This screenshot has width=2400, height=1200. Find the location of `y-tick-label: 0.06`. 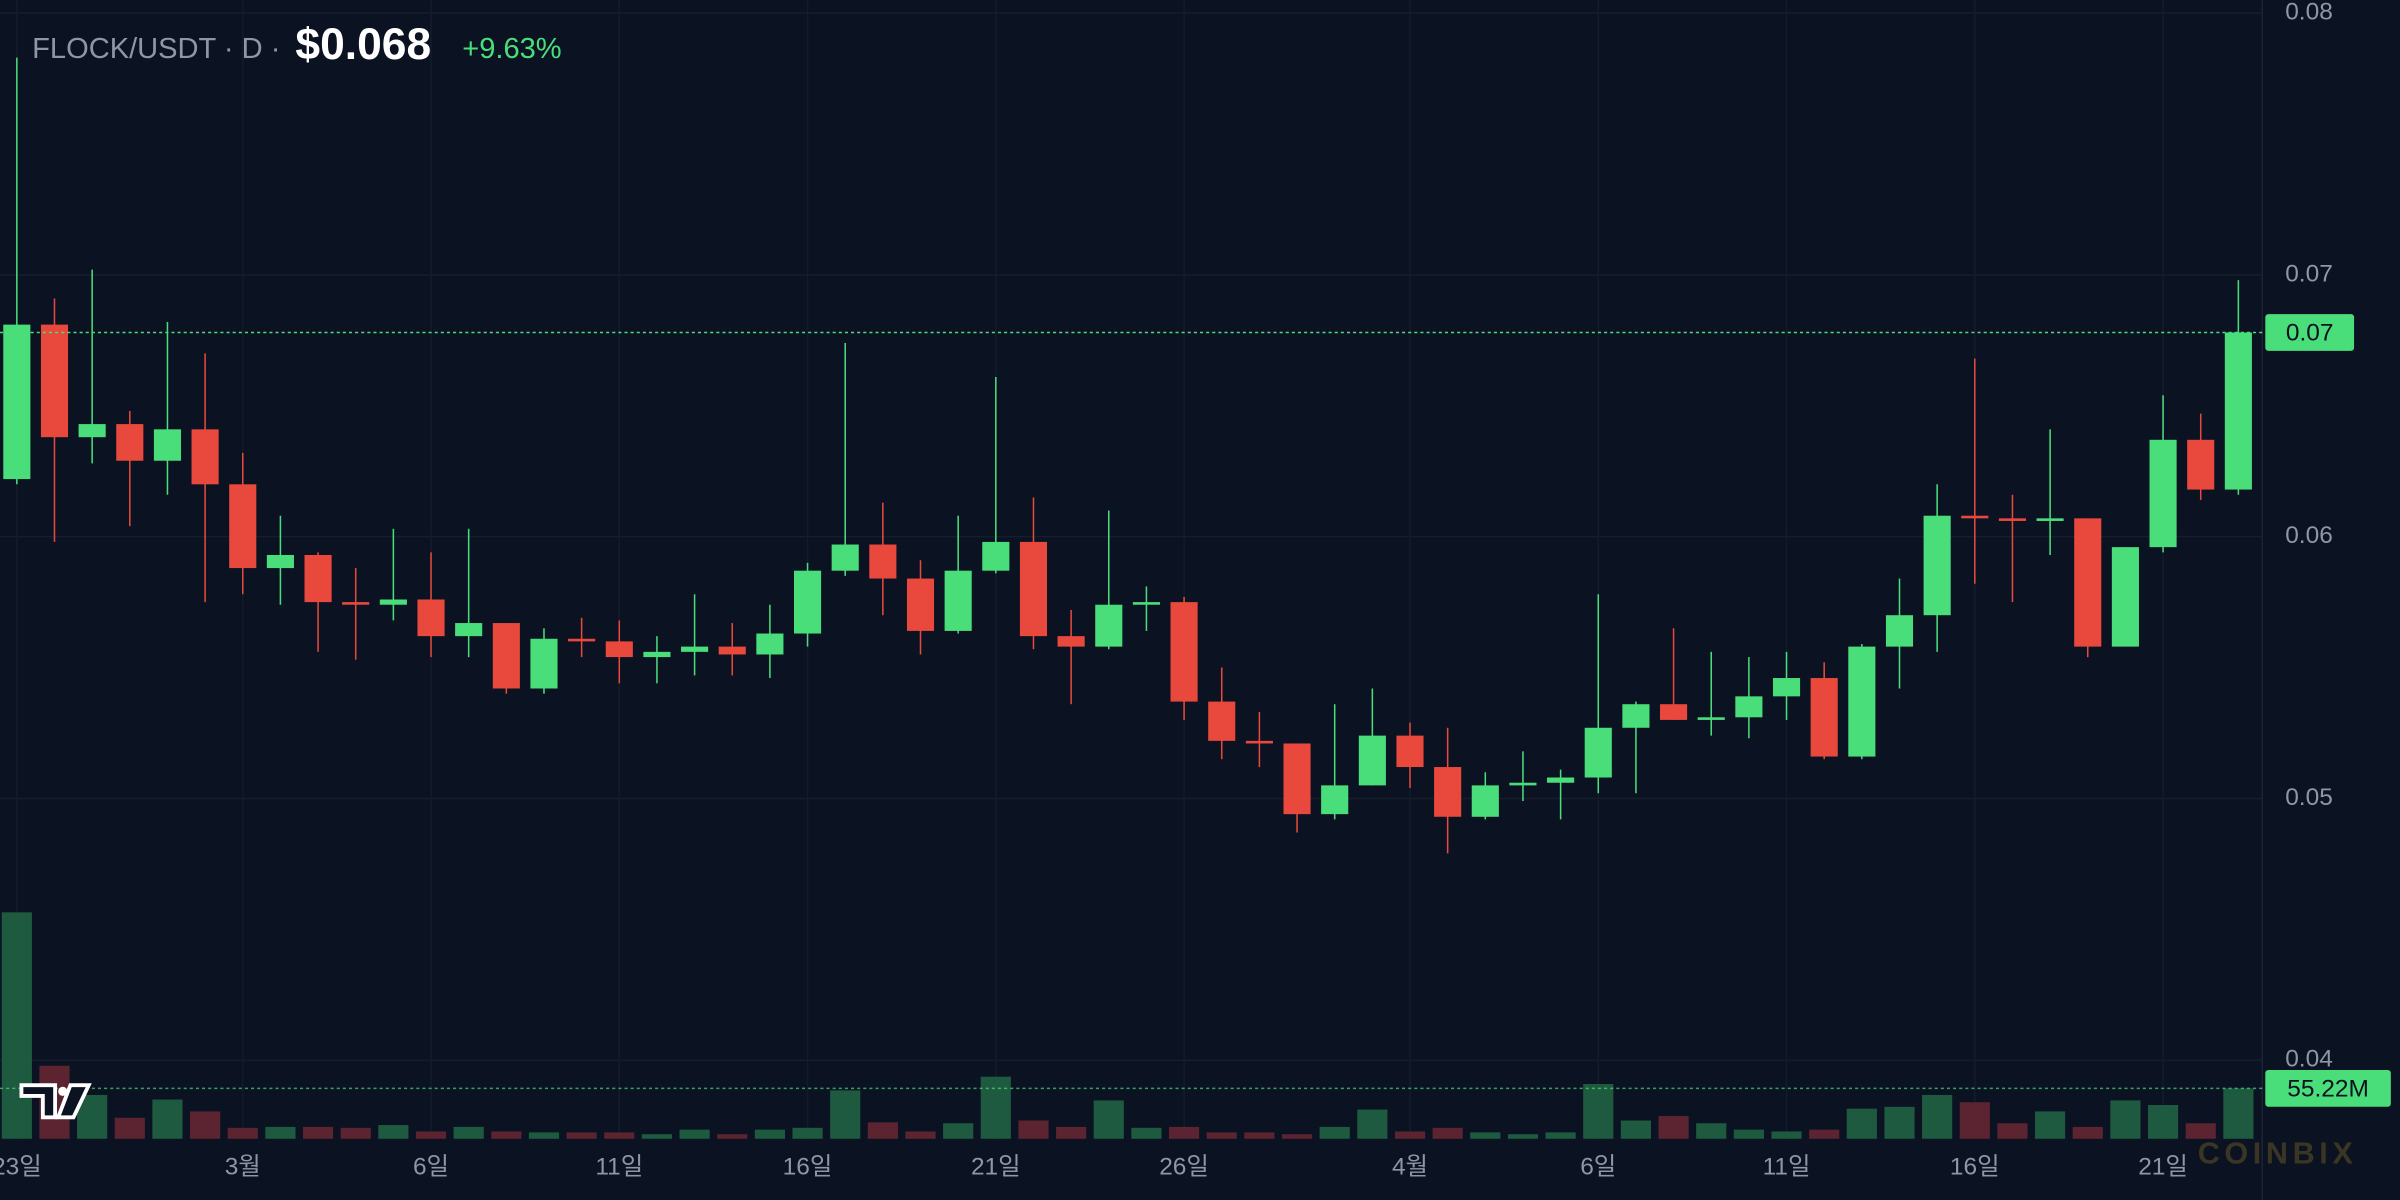

y-tick-label: 0.06 is located at coordinates (2309, 535).